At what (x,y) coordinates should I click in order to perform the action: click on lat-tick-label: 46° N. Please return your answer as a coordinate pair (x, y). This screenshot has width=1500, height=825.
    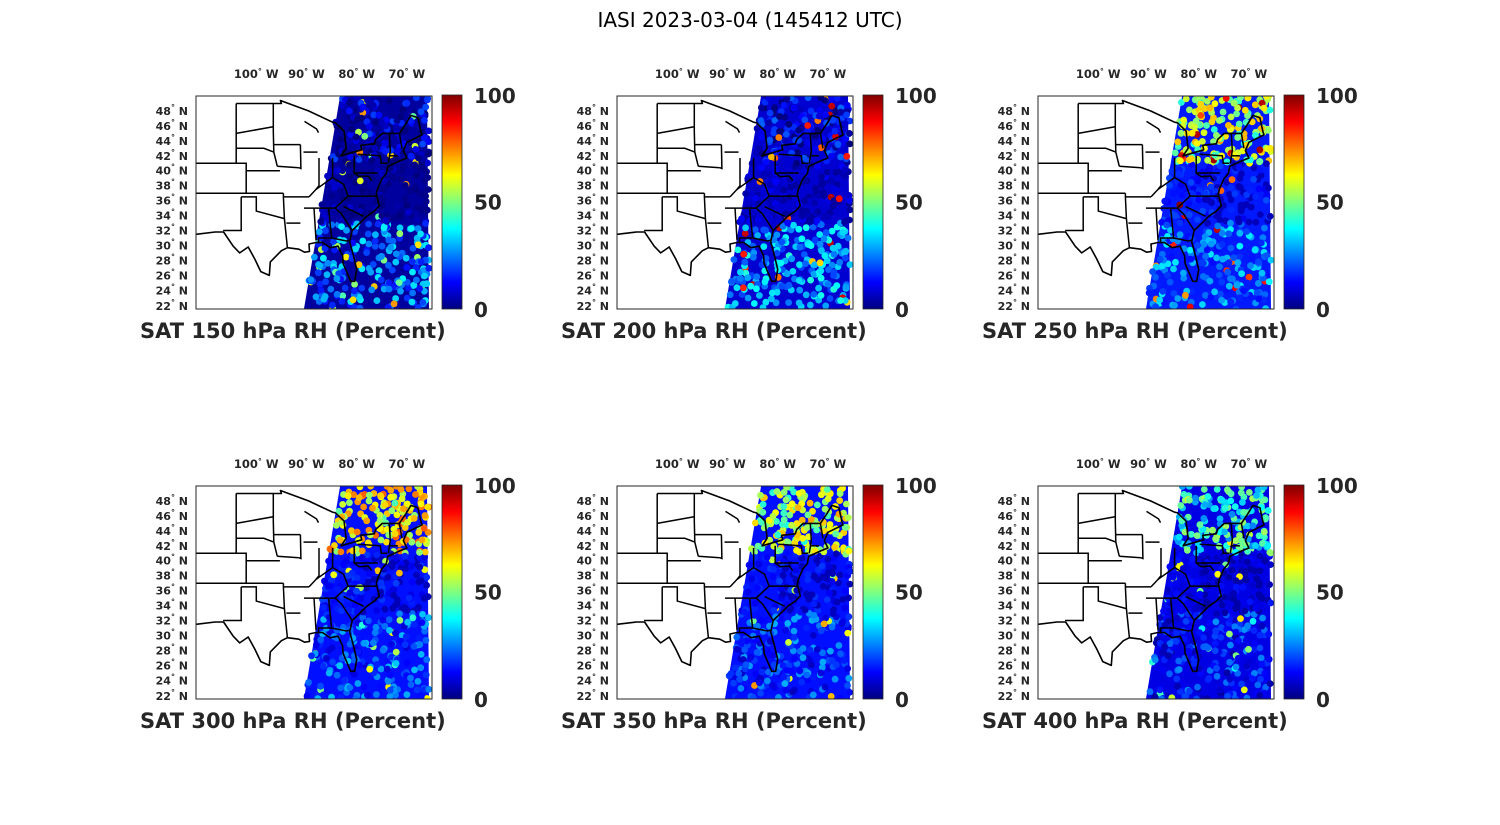
    Looking at the image, I should click on (593, 125).